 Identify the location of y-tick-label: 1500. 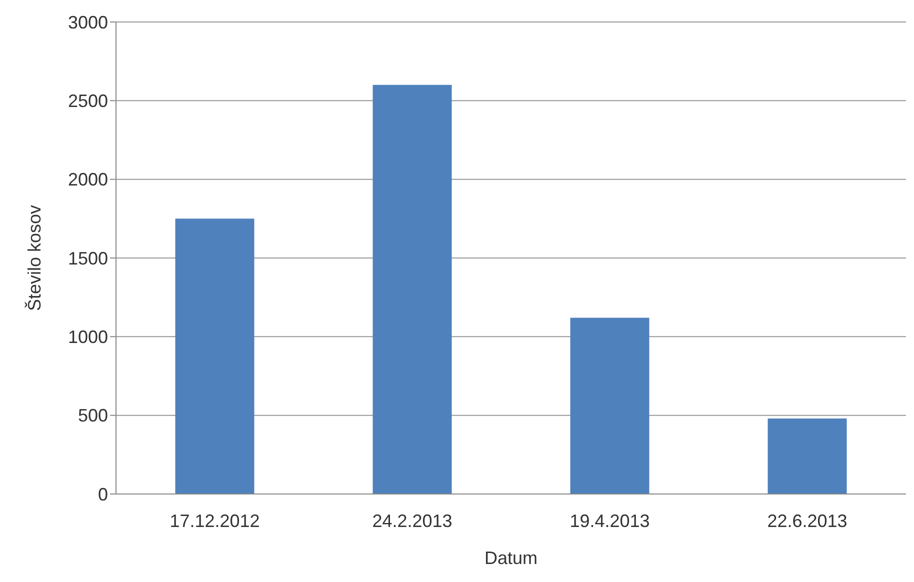
(88, 258).